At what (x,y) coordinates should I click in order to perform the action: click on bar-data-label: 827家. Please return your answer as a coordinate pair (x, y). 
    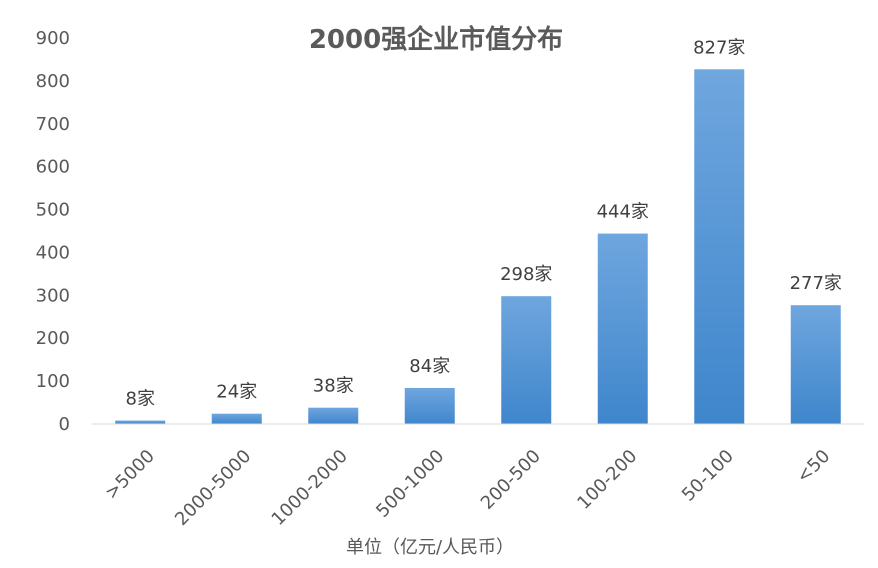
    Looking at the image, I should click on (719, 47).